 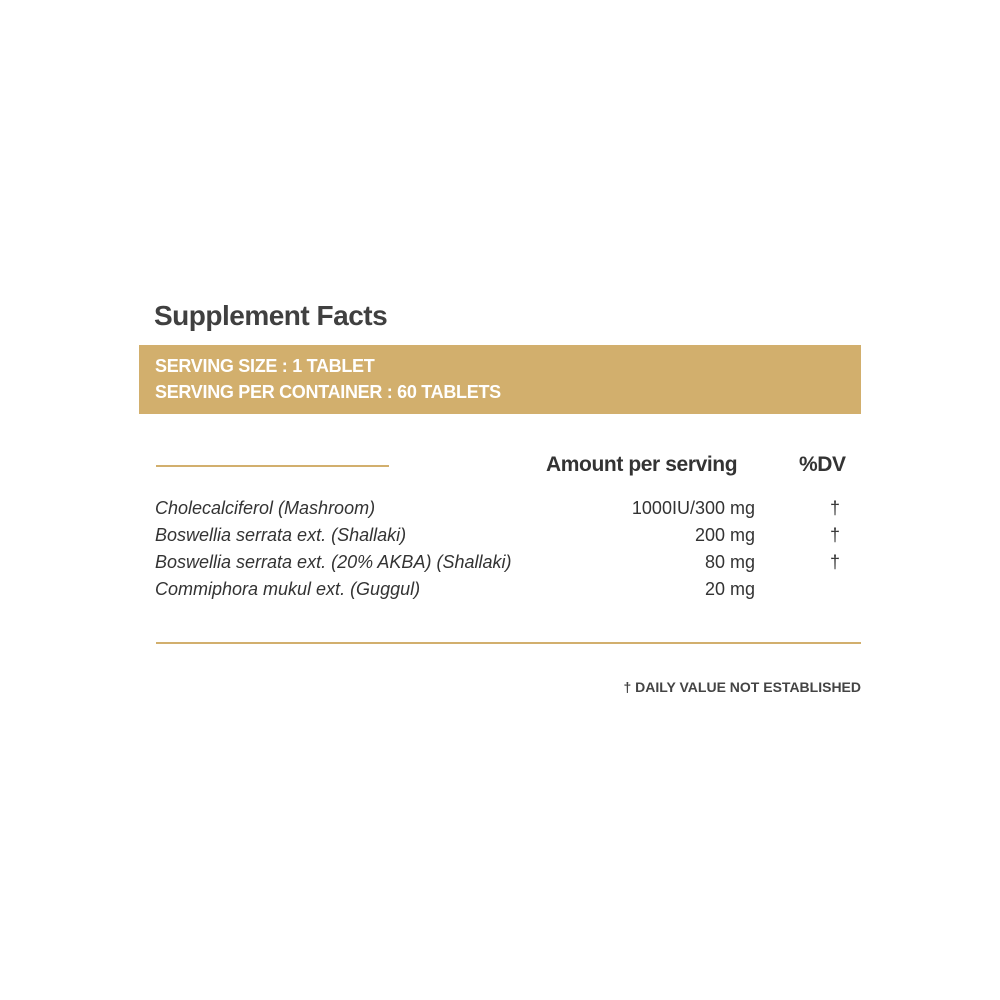 What do you see at coordinates (288, 589) in the screenshot?
I see `ingredient-name: Commiphora mukul ext. (Guggul)` at bounding box center [288, 589].